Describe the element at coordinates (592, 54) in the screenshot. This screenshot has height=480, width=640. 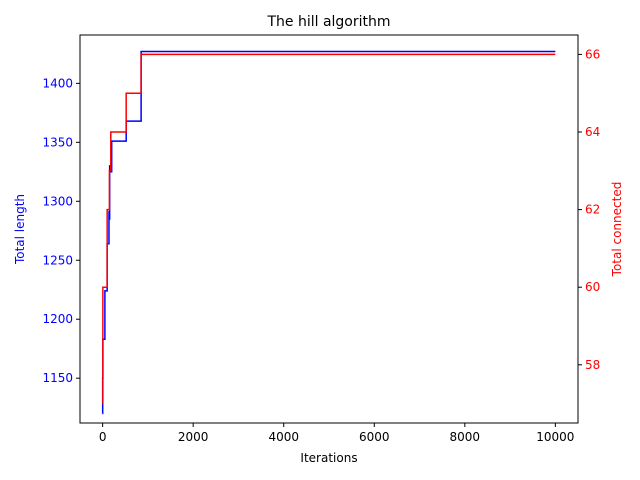
I see `y-right-tick-label: 66` at that location.